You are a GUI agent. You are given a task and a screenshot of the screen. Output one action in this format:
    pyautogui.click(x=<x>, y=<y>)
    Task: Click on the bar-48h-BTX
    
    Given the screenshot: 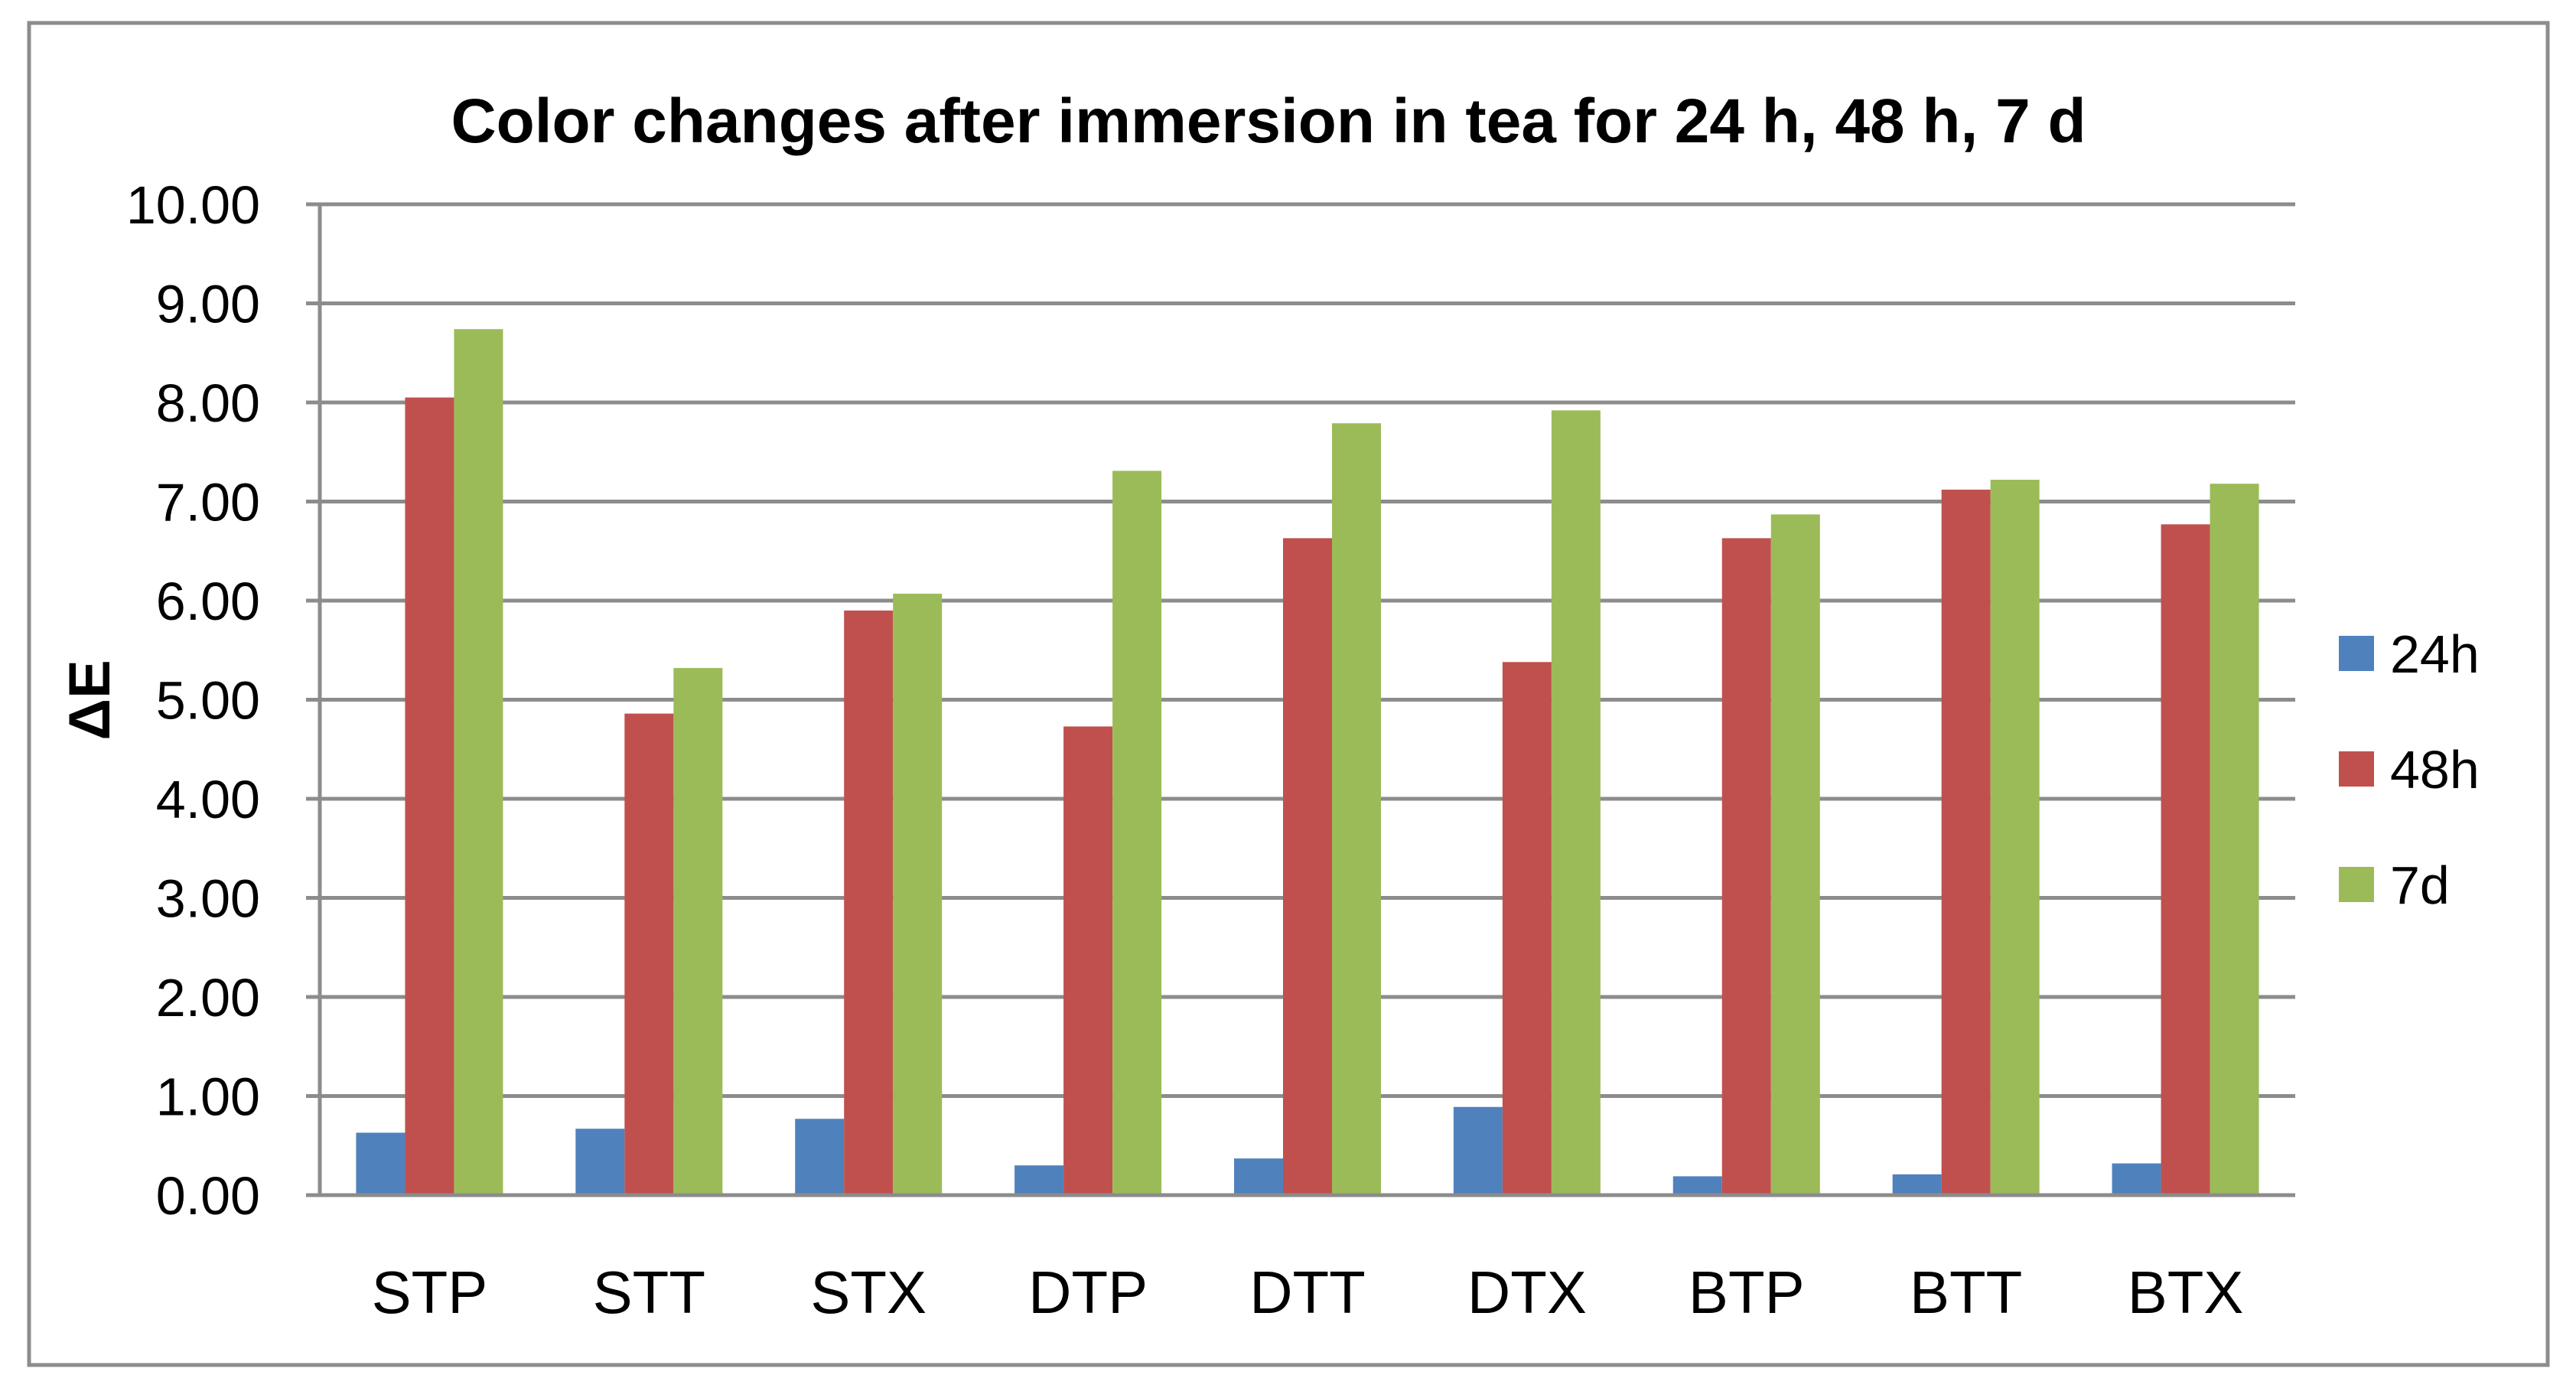 What is the action you would take?
    pyautogui.click(x=2186, y=859)
    